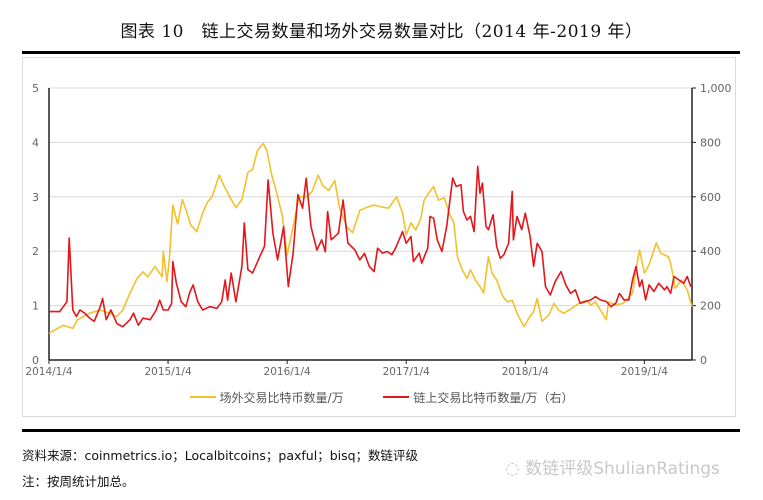 The width and height of the screenshot is (763, 500). Describe the element at coordinates (35, 360) in the screenshot. I see `y-left-tick-label: 0` at that location.